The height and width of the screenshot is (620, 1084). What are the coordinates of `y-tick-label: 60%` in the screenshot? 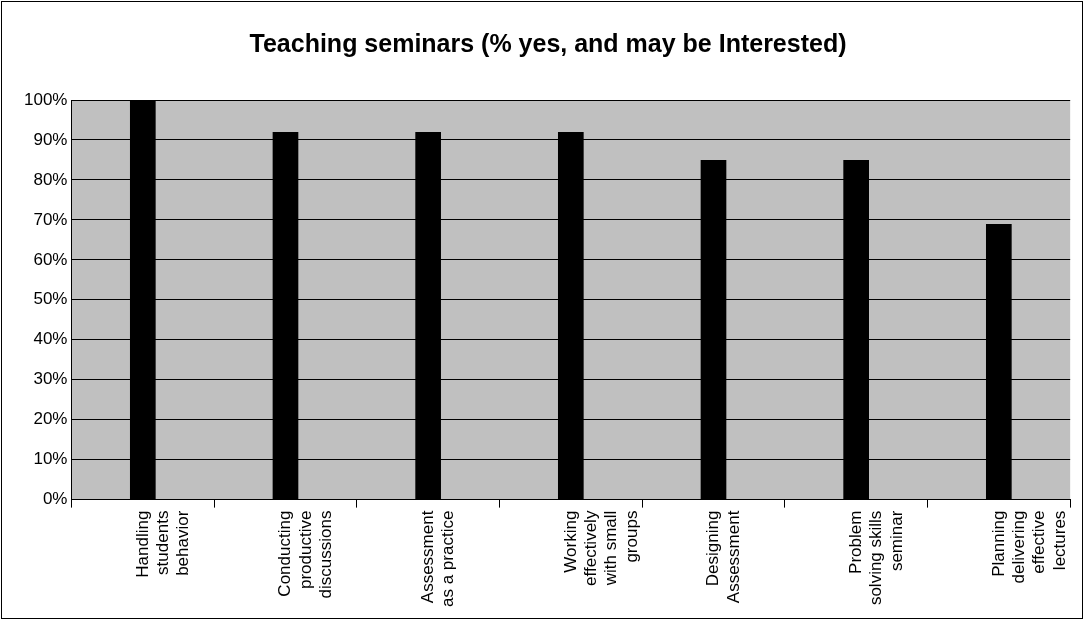 It's located at (50, 259).